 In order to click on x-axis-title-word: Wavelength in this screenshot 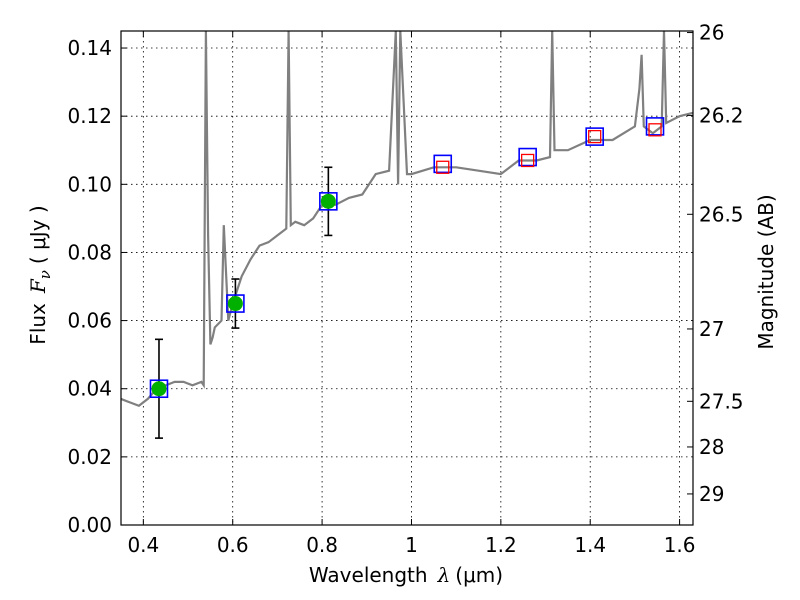, I will do `click(368, 575)`.